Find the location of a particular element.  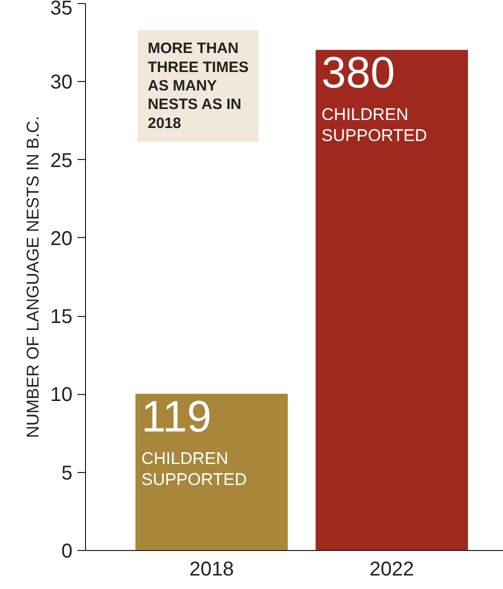

x-tick-label: 2022 is located at coordinates (392, 569).